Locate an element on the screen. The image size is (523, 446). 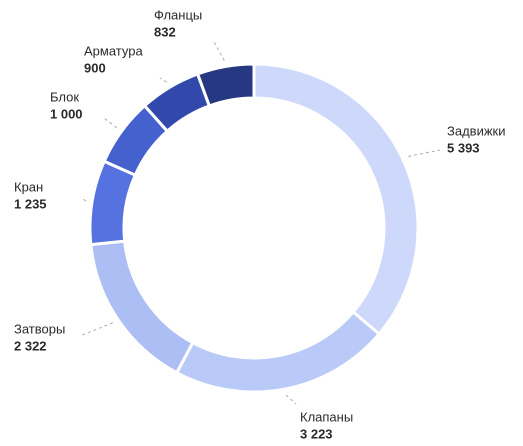
segment-value: 3 223 is located at coordinates (316, 433).